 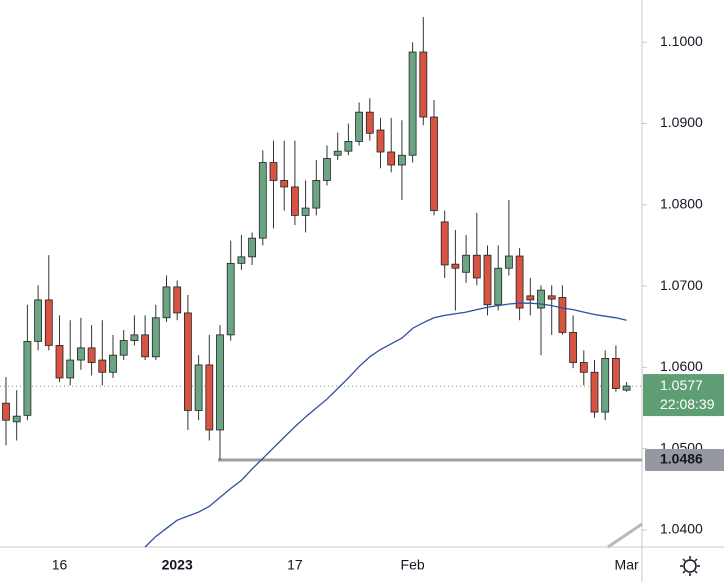 I want to click on last-price-value: 1.0577, so click(x=681, y=385).